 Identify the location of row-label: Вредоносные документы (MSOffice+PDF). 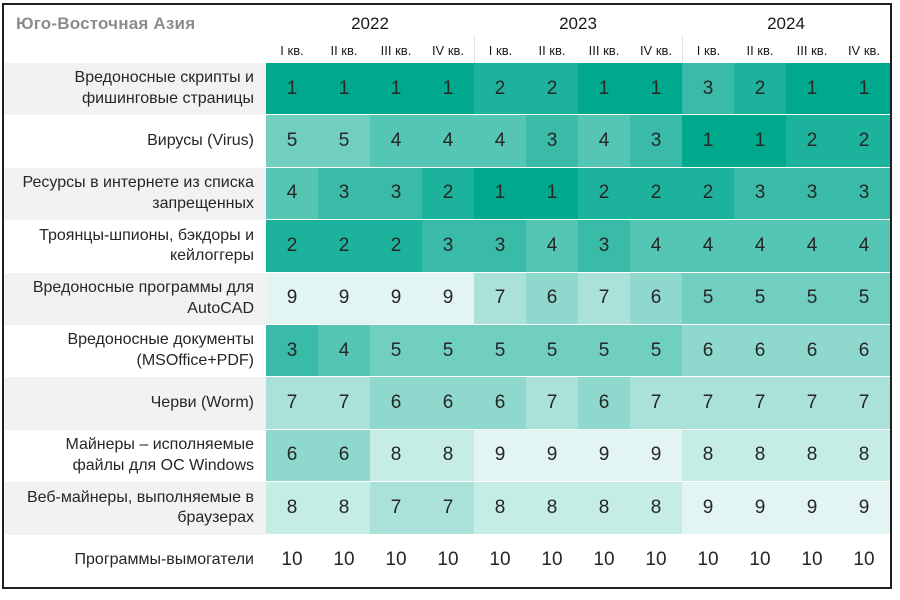
(160, 350).